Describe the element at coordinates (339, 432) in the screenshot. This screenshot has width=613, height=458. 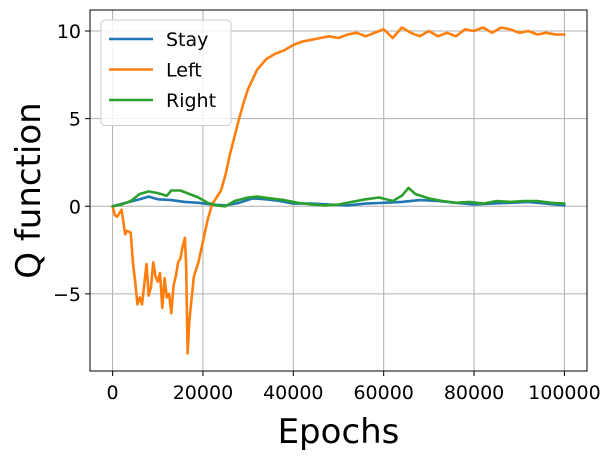
I see `x-axis-label: Epochs` at that location.